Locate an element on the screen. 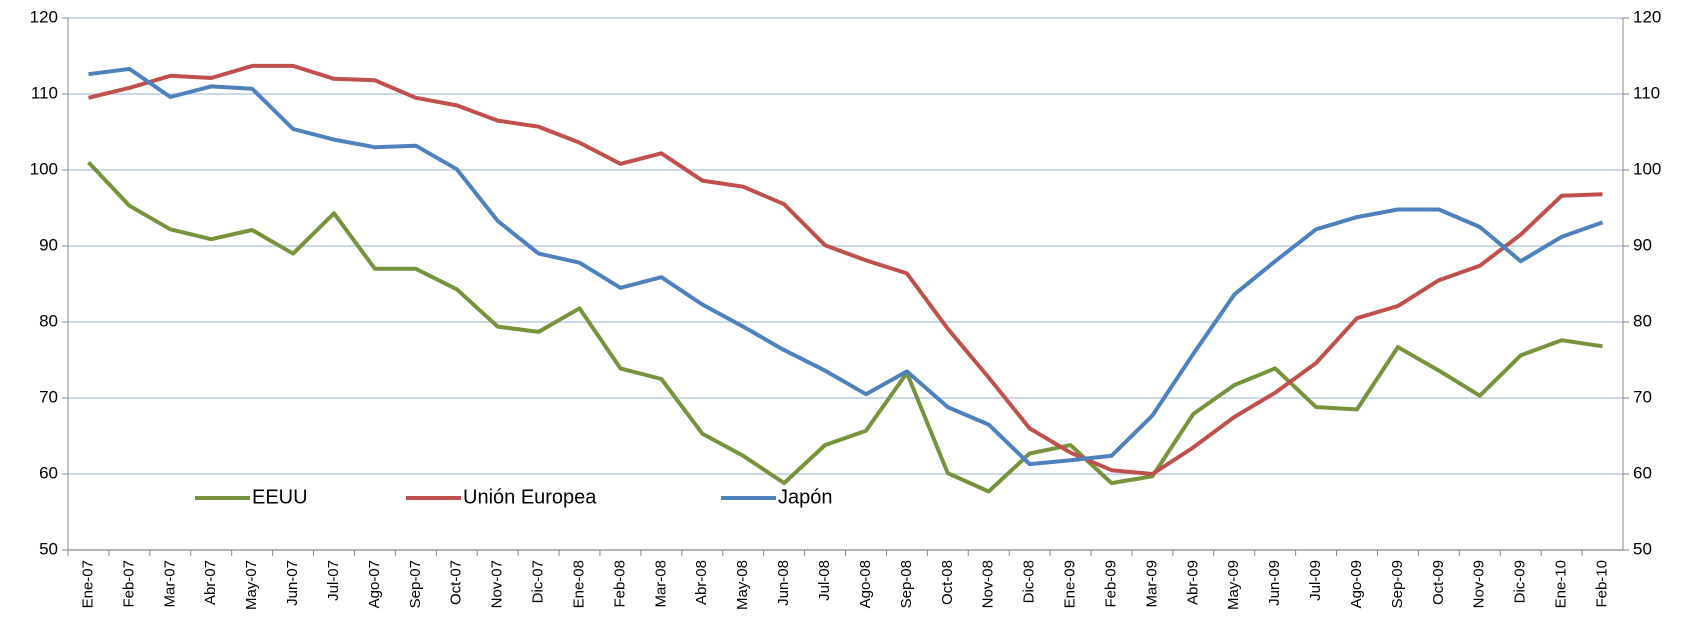 This screenshot has width=1696, height=632. x-tick-label: May-07 is located at coordinates (251, 585).